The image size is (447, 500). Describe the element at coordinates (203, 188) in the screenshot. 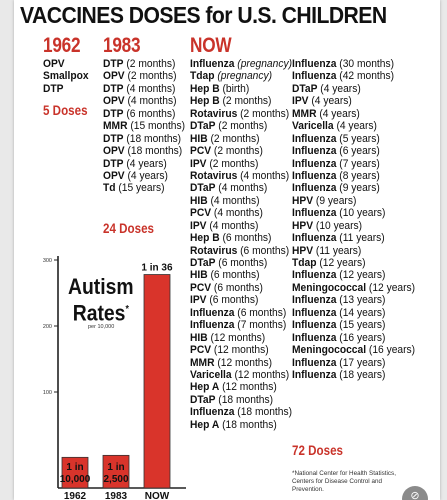

I see `vaccine-name: DTaP` at that location.